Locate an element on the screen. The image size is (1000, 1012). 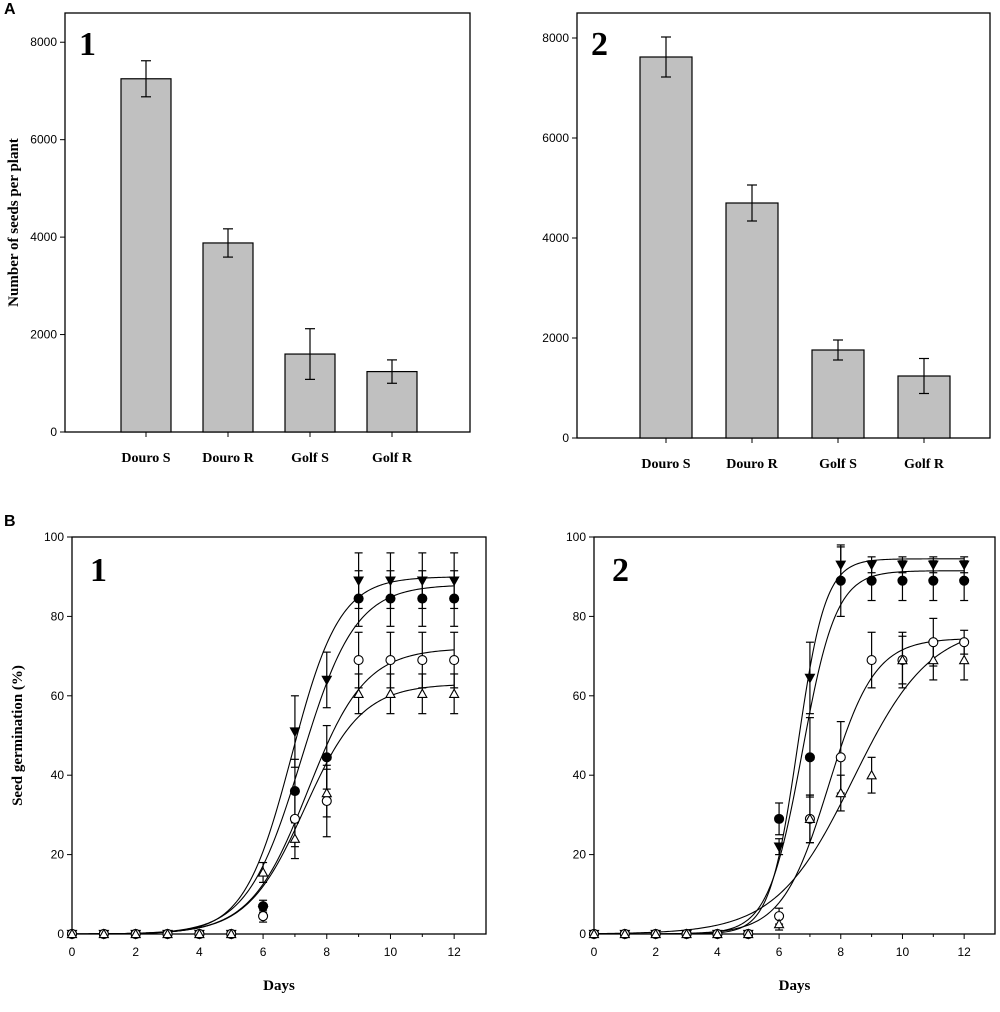
y-tick-label: 80 is located at coordinates (58, 616).